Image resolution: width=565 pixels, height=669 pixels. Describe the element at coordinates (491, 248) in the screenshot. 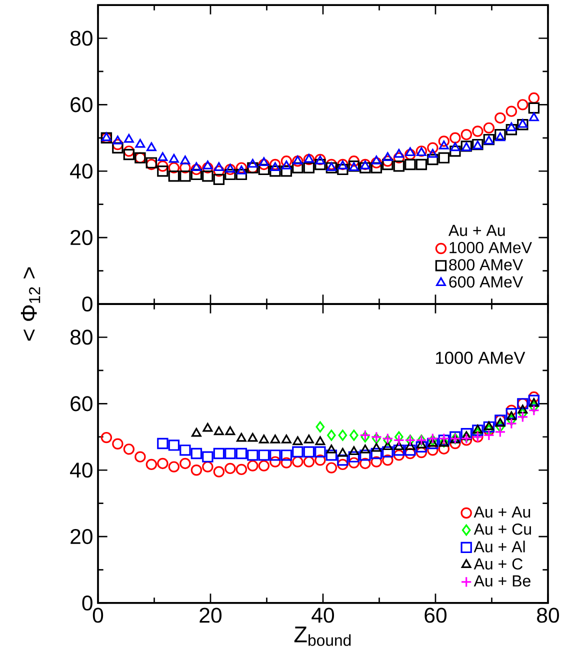

I see `legend-label: 1000 AMeV` at that location.